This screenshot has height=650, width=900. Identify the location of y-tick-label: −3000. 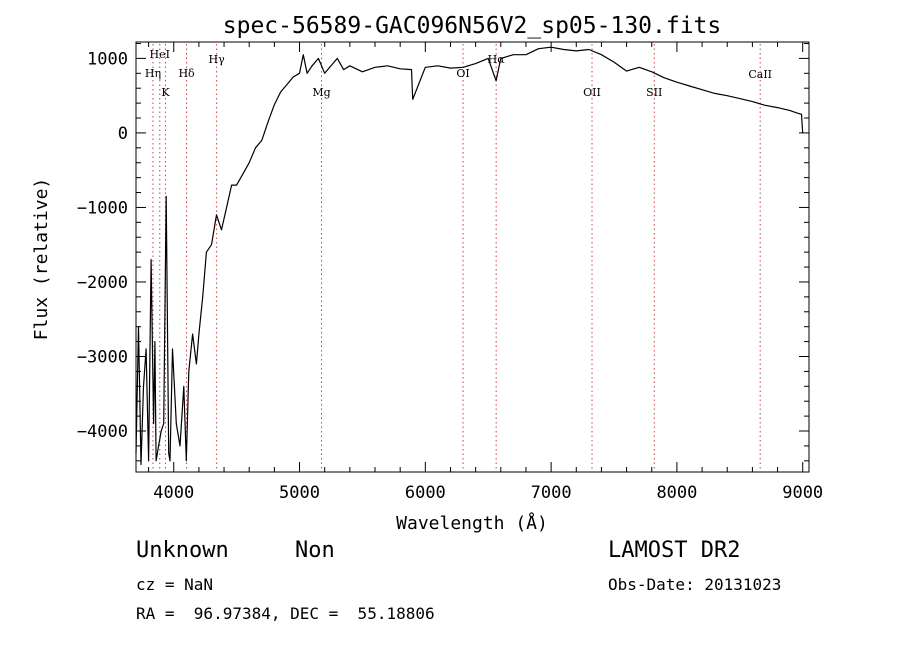
(102, 357).